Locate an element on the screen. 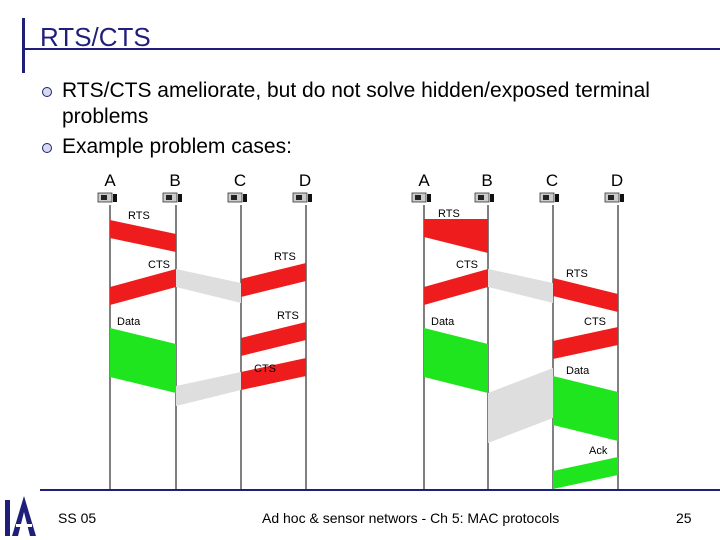 The image size is (720, 540). ack-message is located at coordinates (585, 473).